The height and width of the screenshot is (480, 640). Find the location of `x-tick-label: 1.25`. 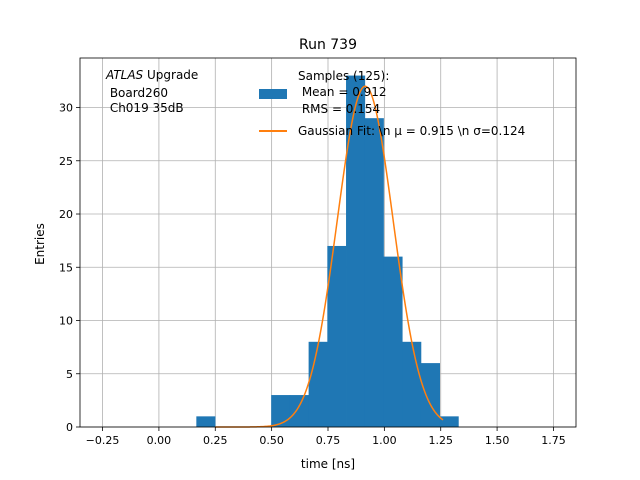

x-tick-label: 1.25 is located at coordinates (440, 440).